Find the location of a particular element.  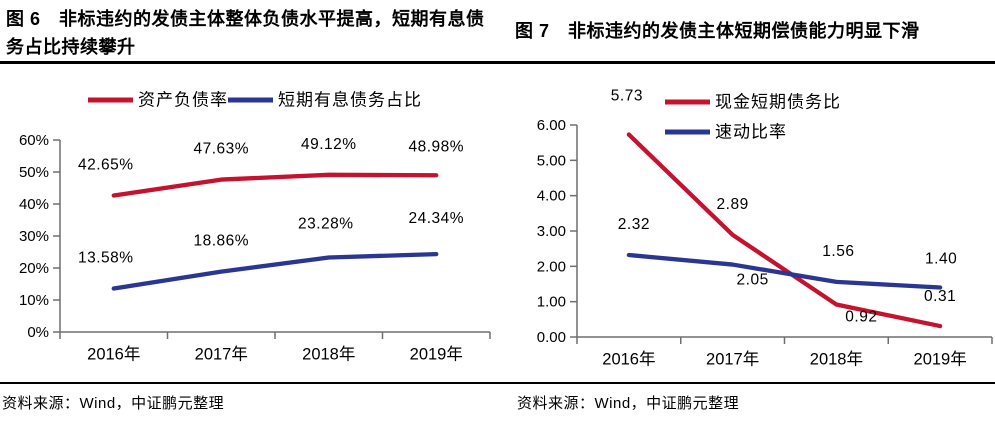

figure-7-title: 图 7 非标违约的发债主体短期偿债能力明显下滑 is located at coordinates (746, 32).